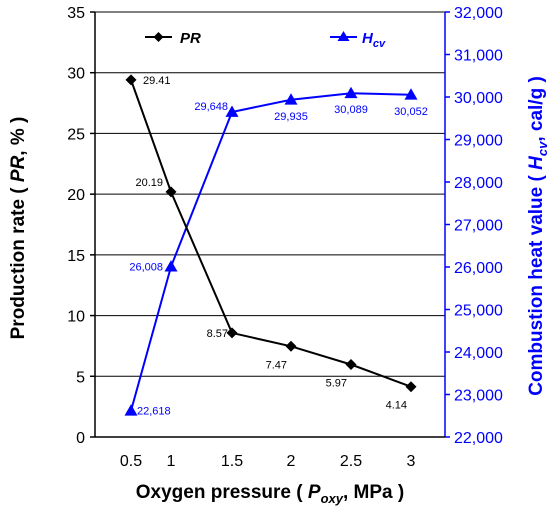 This screenshot has height=509, width=550. What do you see at coordinates (411, 461) in the screenshot?
I see `x-tick-label: 3` at bounding box center [411, 461].